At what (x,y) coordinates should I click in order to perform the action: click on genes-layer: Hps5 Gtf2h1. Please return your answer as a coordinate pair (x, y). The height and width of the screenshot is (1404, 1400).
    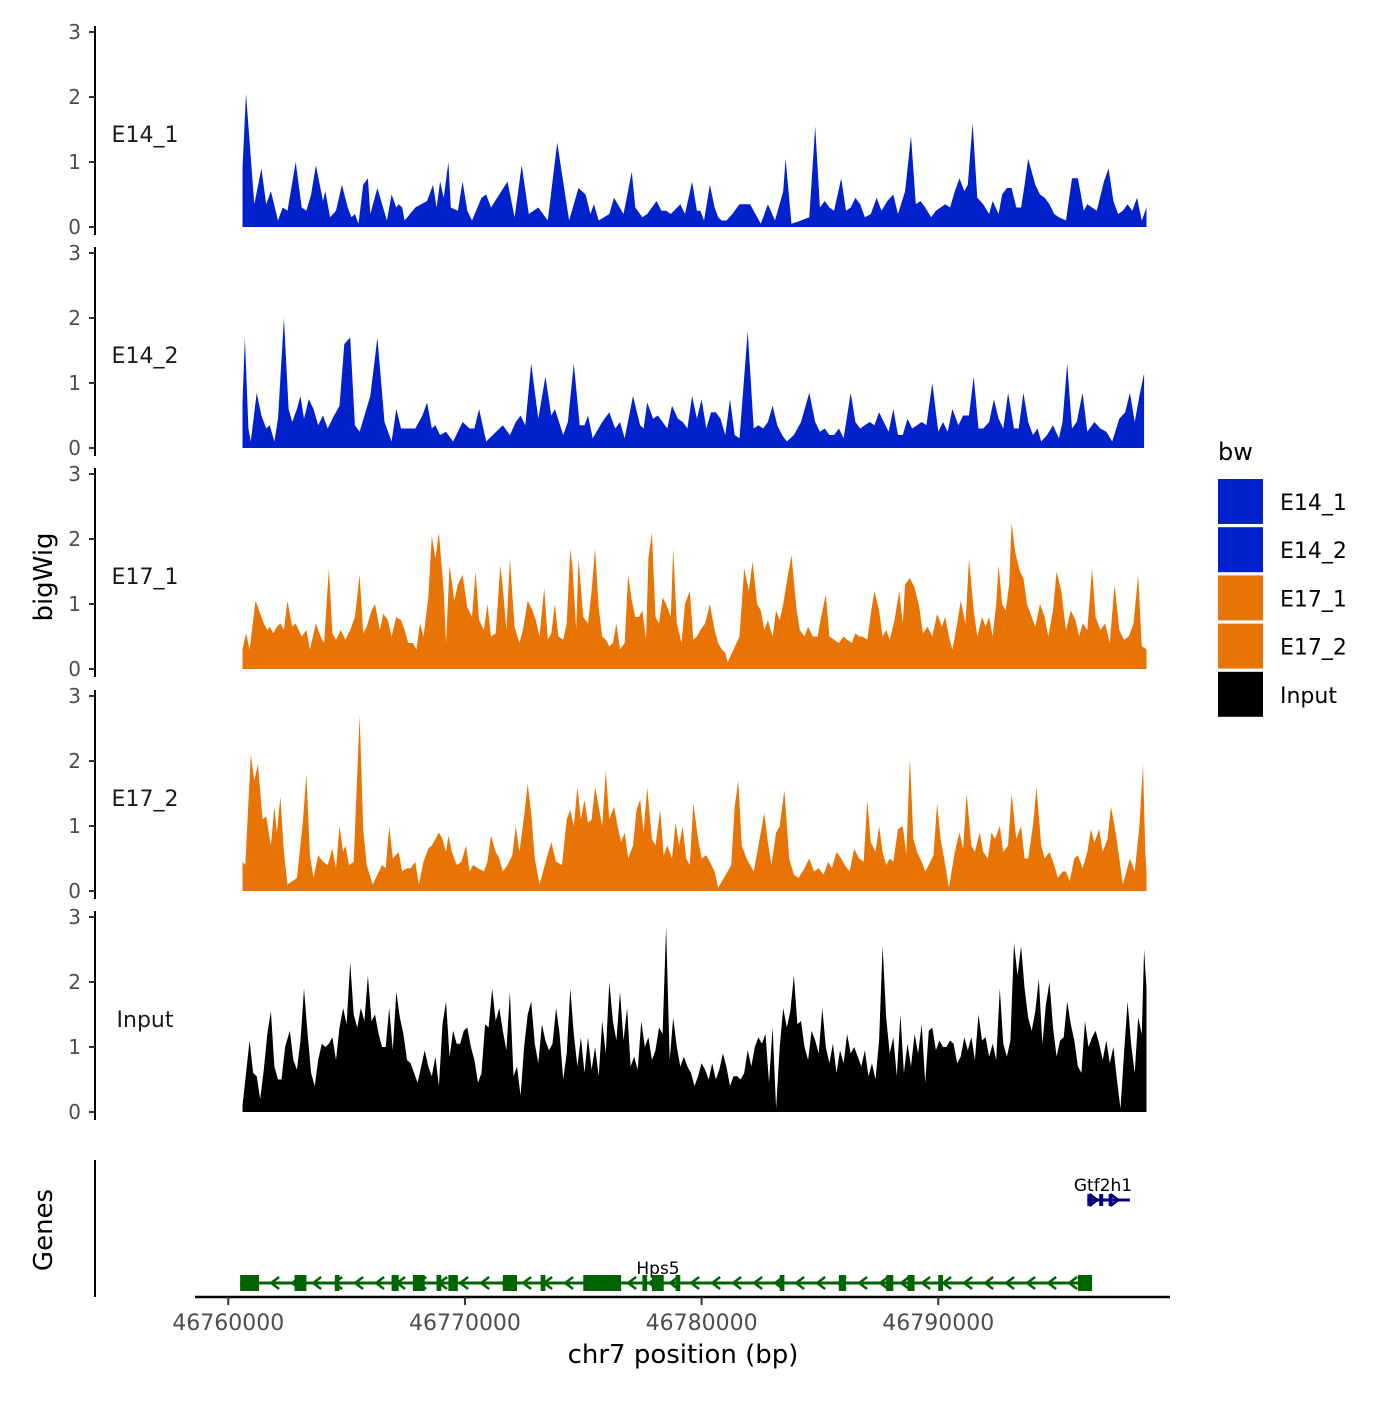
    Looking at the image, I should click on (613, 1228).